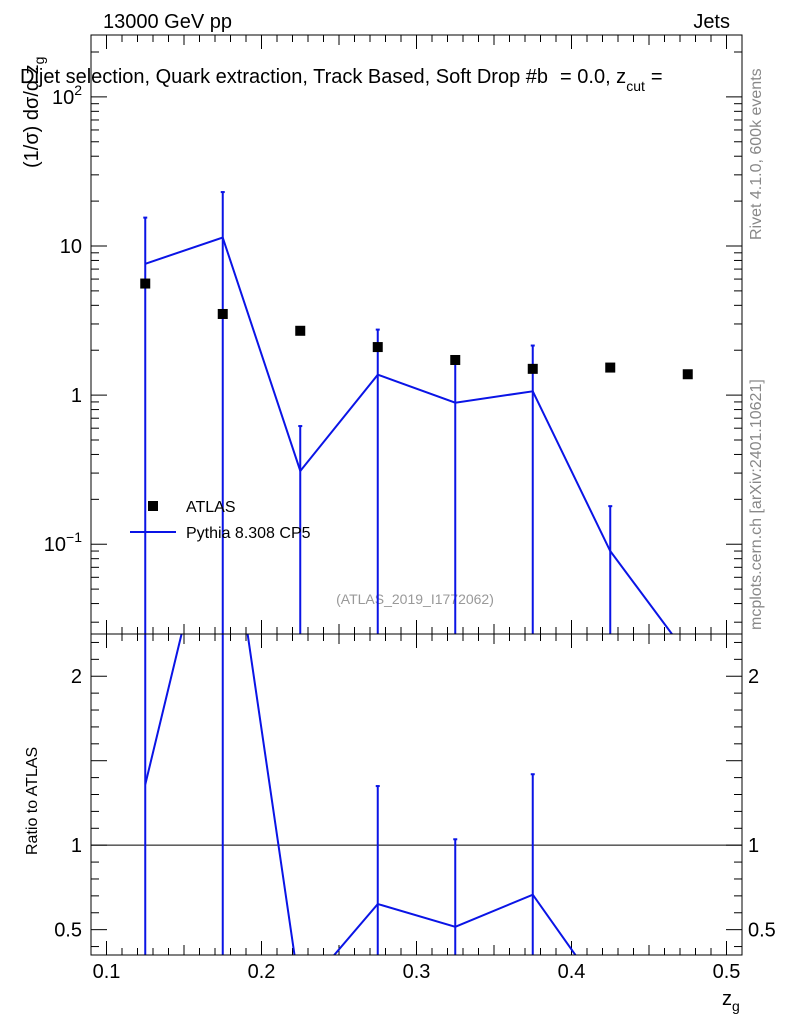 The width and height of the screenshot is (786, 1024). What do you see at coordinates (167, 22) in the screenshot?
I see `energy-label: 13000 GeV pp` at bounding box center [167, 22].